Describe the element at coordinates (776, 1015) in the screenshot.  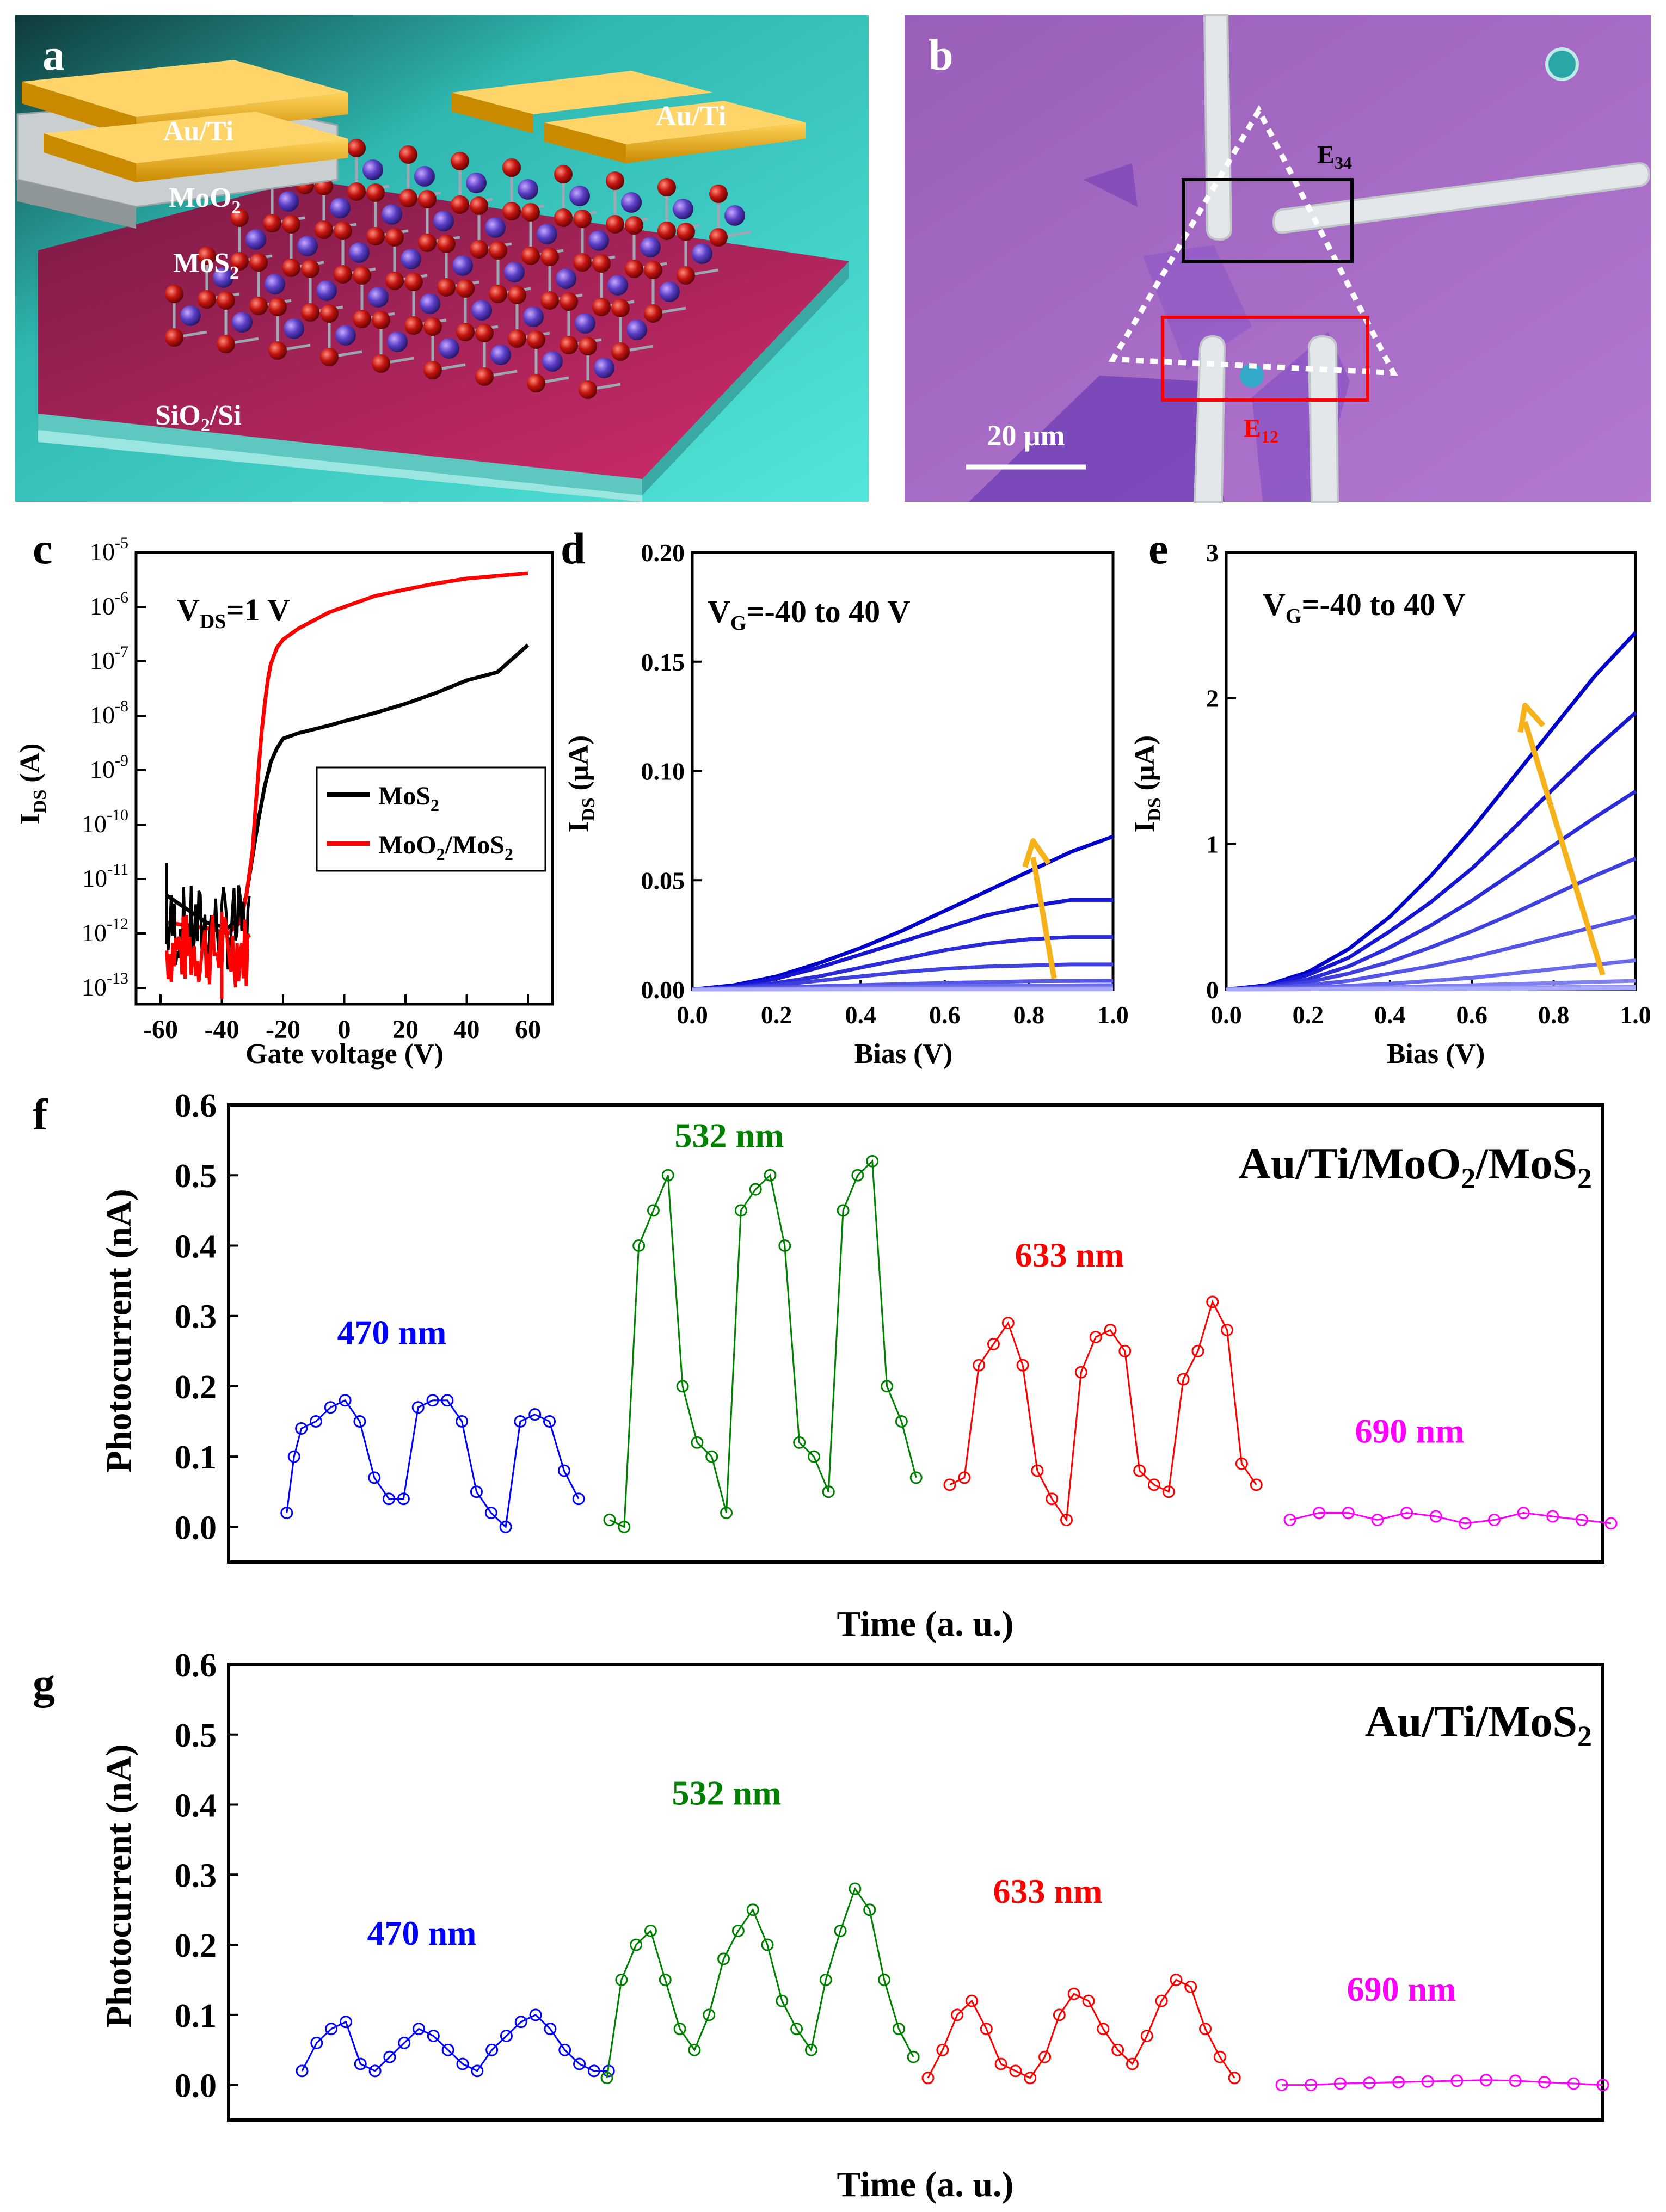
I see `x-tick-label: 0.2` at that location.